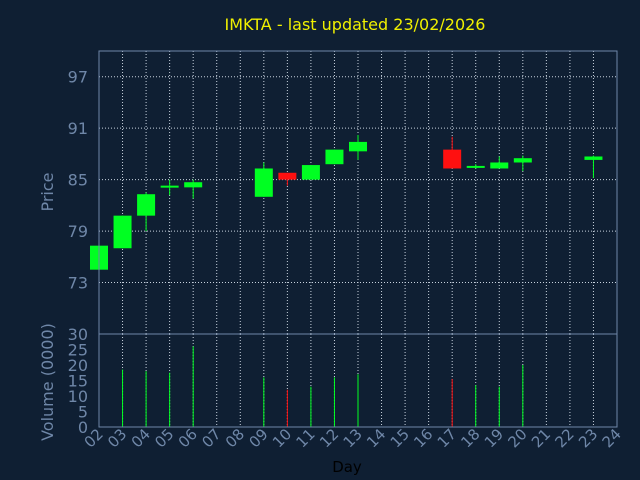 The width and height of the screenshot is (640, 480). I want to click on price-tick-label: 73, so click(78, 283).